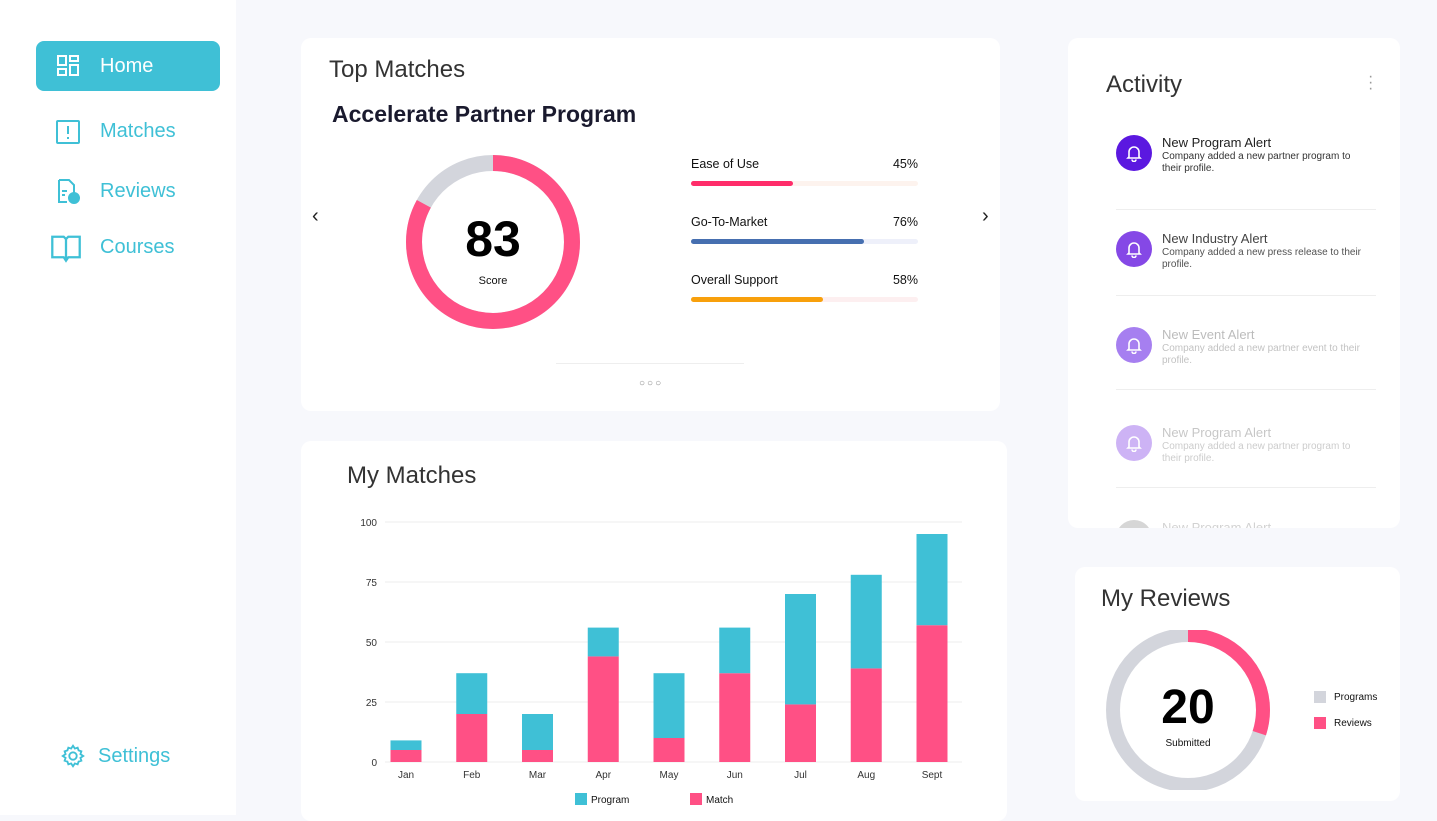 The image size is (1437, 821). Describe the element at coordinates (412, 475) in the screenshot. I see `card-title: My Matches` at that location.